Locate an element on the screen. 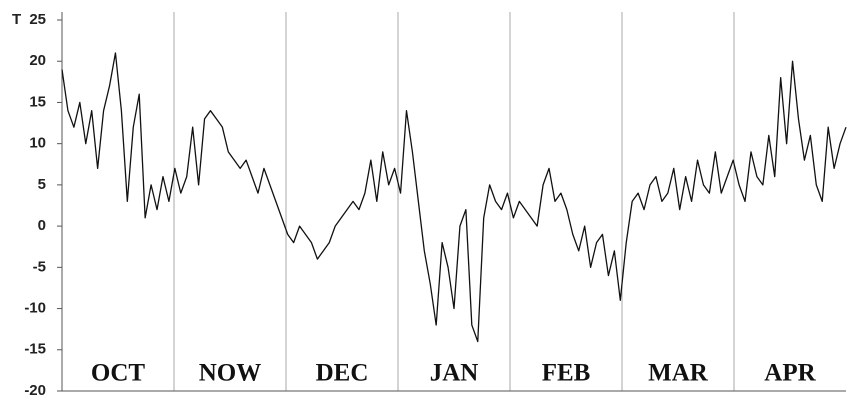  y-tick-label: -5 is located at coordinates (39, 266).